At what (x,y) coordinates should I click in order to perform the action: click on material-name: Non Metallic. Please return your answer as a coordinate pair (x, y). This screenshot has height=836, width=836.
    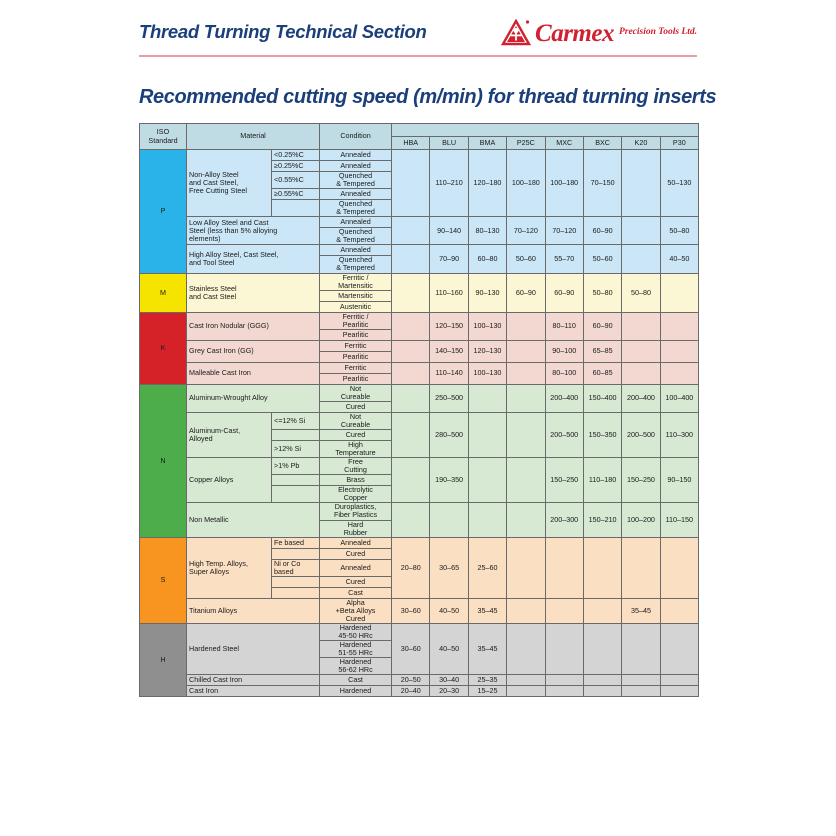
    Looking at the image, I should click on (253, 520).